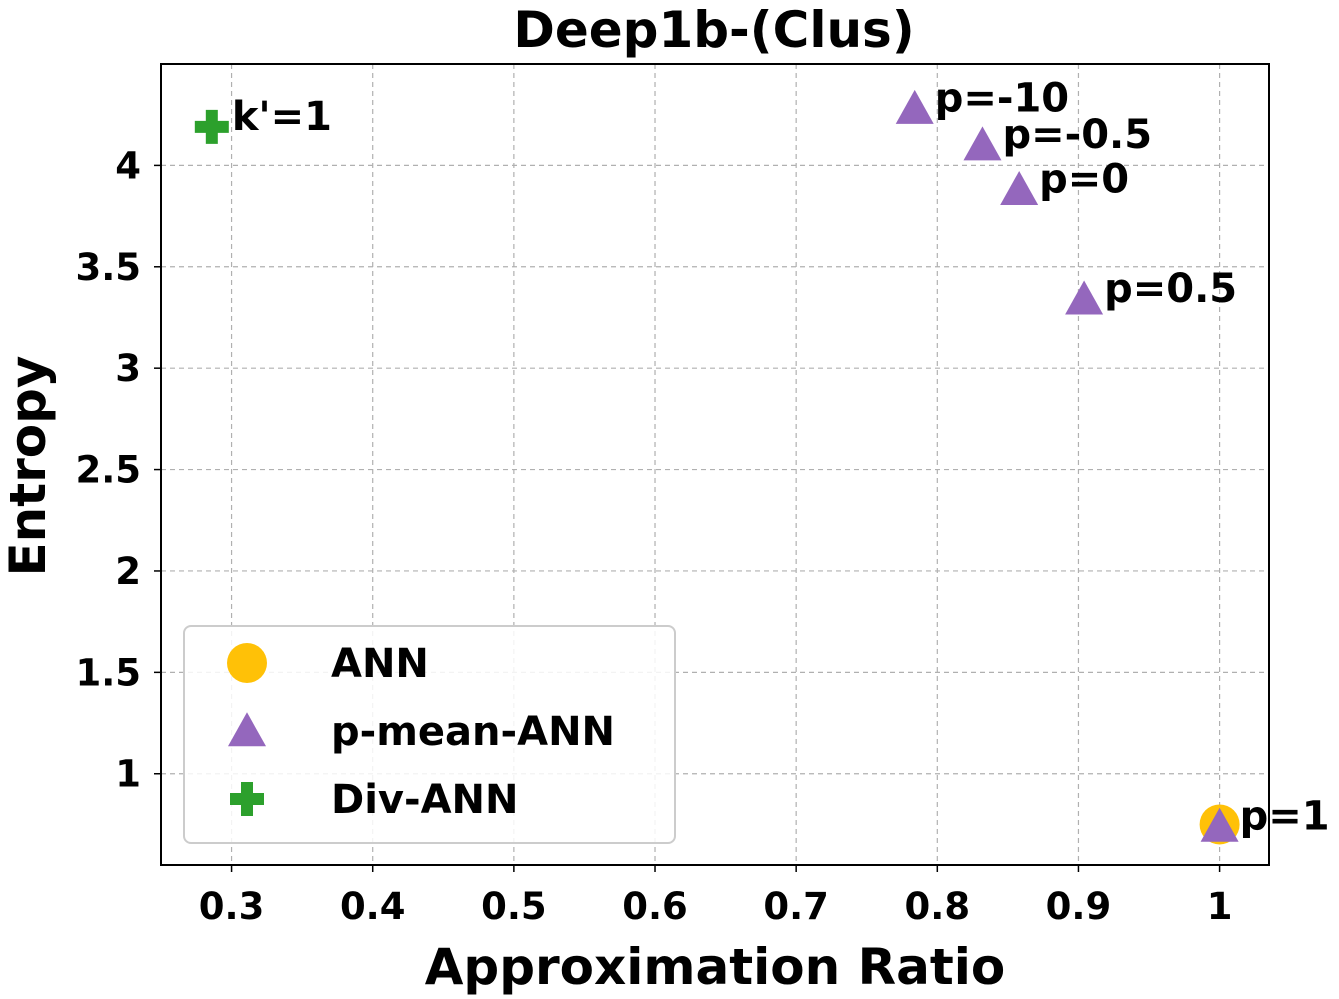 The width and height of the screenshot is (1339, 999). I want to click on y-tick-label: 2, so click(128, 571).